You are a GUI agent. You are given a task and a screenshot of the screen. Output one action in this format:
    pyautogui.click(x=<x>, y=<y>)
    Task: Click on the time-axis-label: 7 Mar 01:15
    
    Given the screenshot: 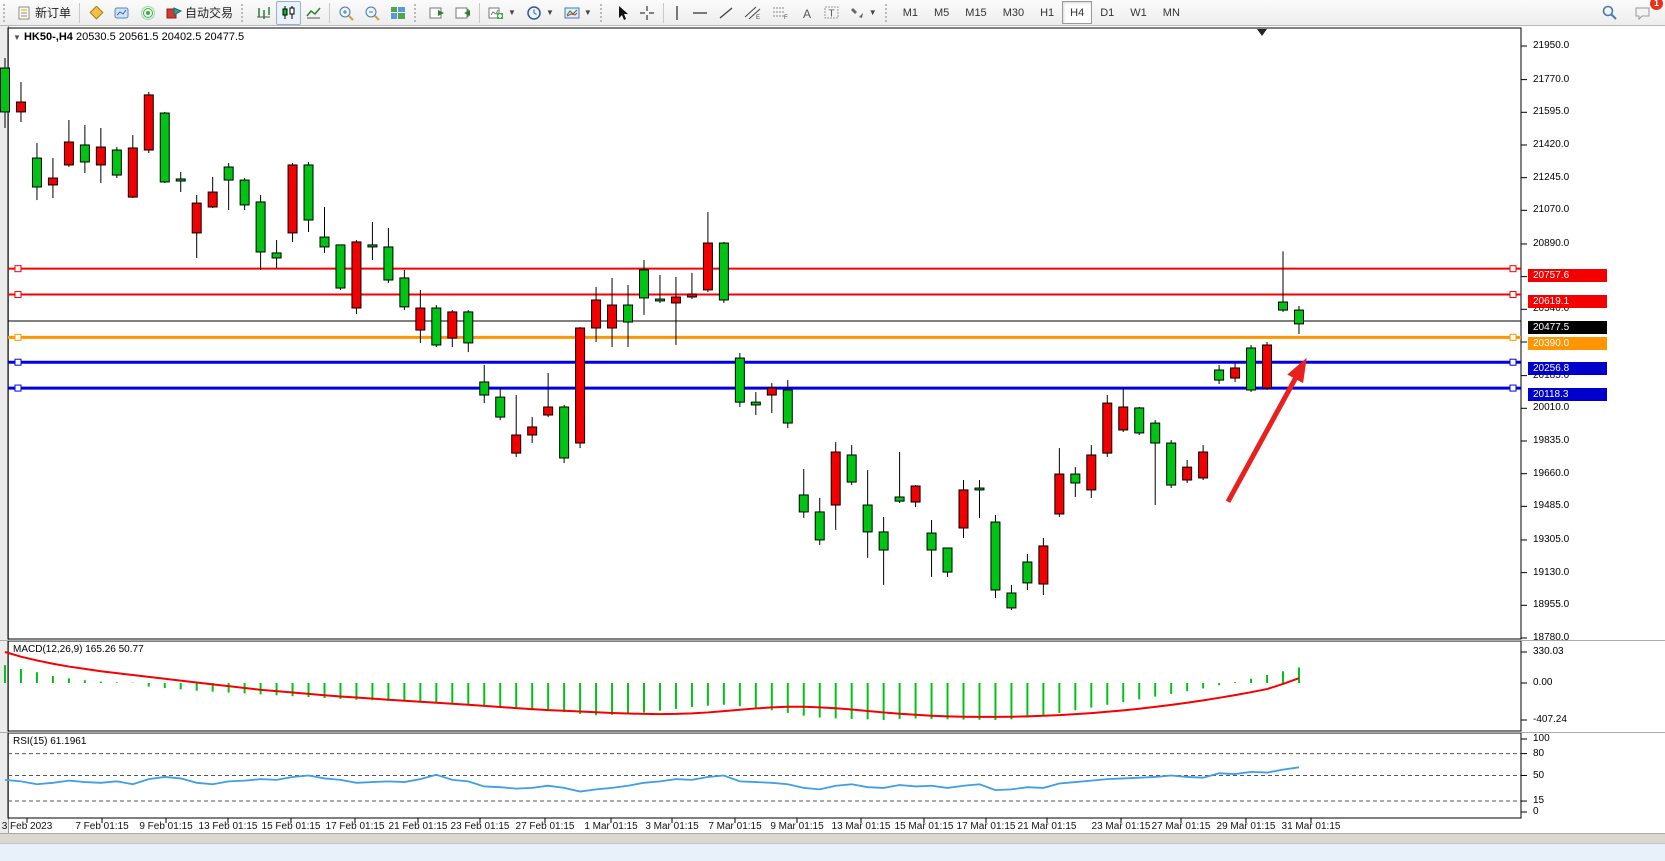 What is the action you would take?
    pyautogui.click(x=735, y=826)
    